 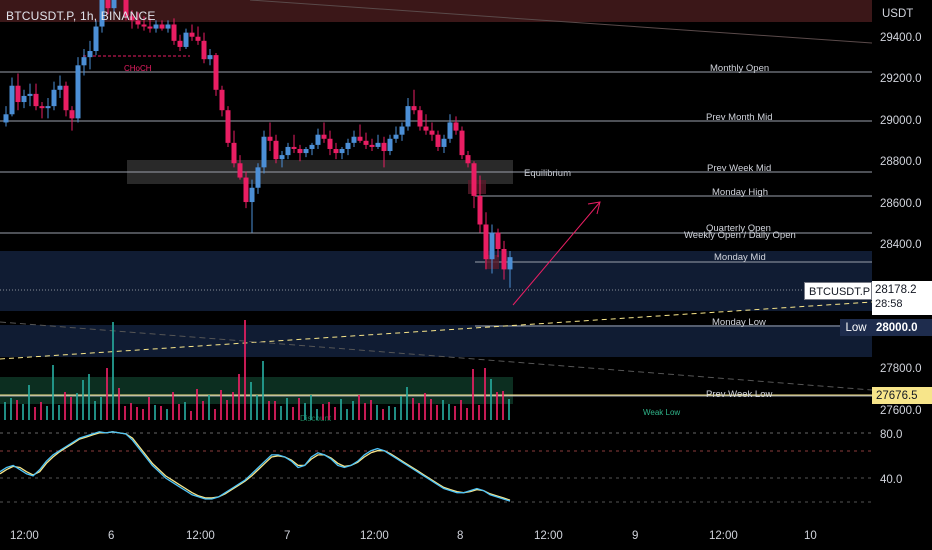 What do you see at coordinates (810, 536) in the screenshot?
I see `time-tick: 10` at bounding box center [810, 536].